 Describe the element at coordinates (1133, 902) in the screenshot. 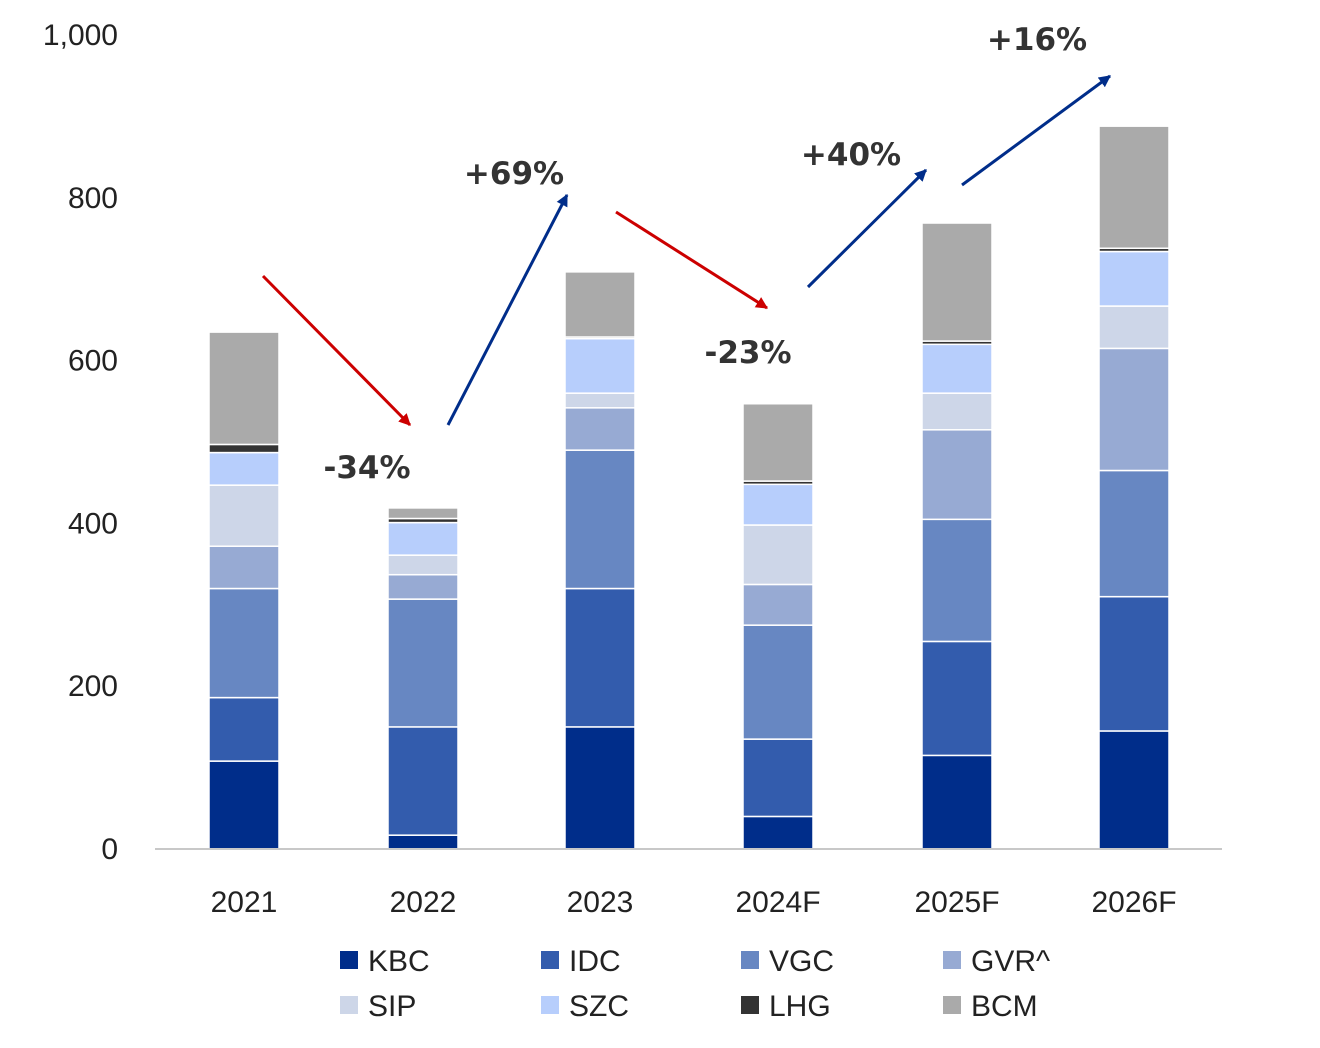

I see `x-tick-label: 2026F` at that location.